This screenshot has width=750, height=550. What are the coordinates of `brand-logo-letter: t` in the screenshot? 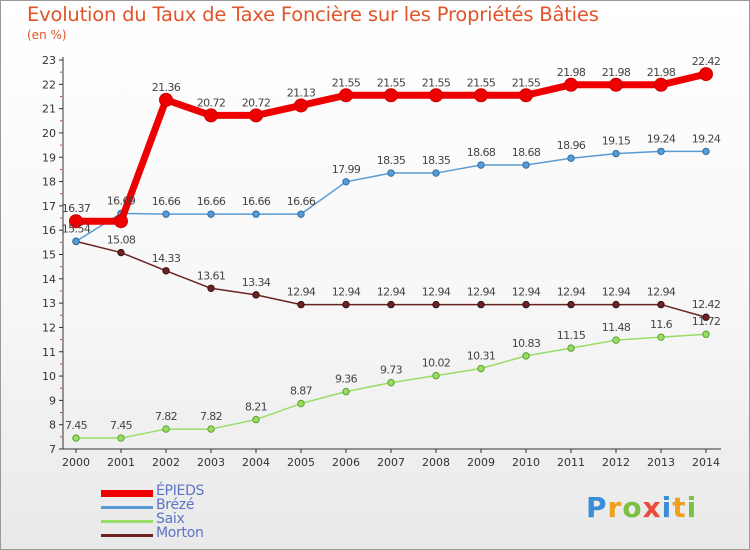 It's located at (679, 507).